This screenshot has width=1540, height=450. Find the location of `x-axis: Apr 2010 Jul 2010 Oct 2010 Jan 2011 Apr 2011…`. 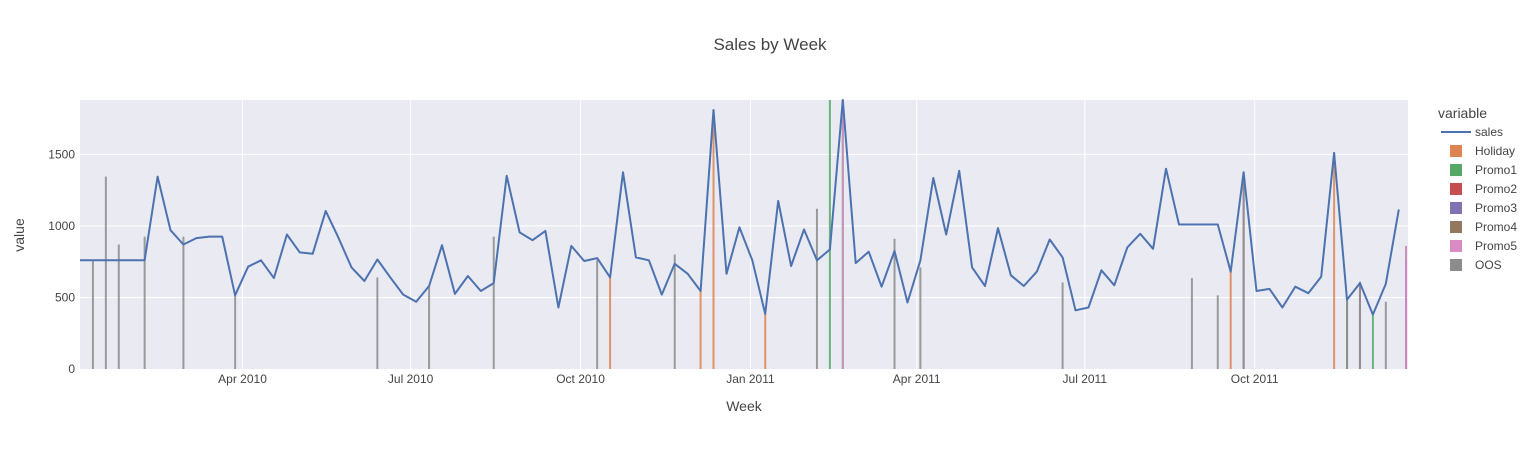

x-axis: Apr 2010 Jul 2010 Oct 2010 Jan 2011 Apr 2011… is located at coordinates (748, 379).